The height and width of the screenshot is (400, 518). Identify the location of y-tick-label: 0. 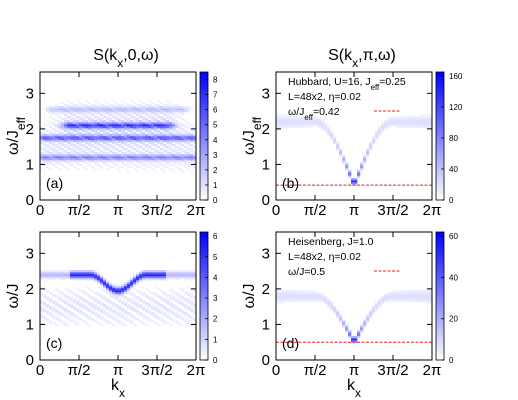
(266, 200).